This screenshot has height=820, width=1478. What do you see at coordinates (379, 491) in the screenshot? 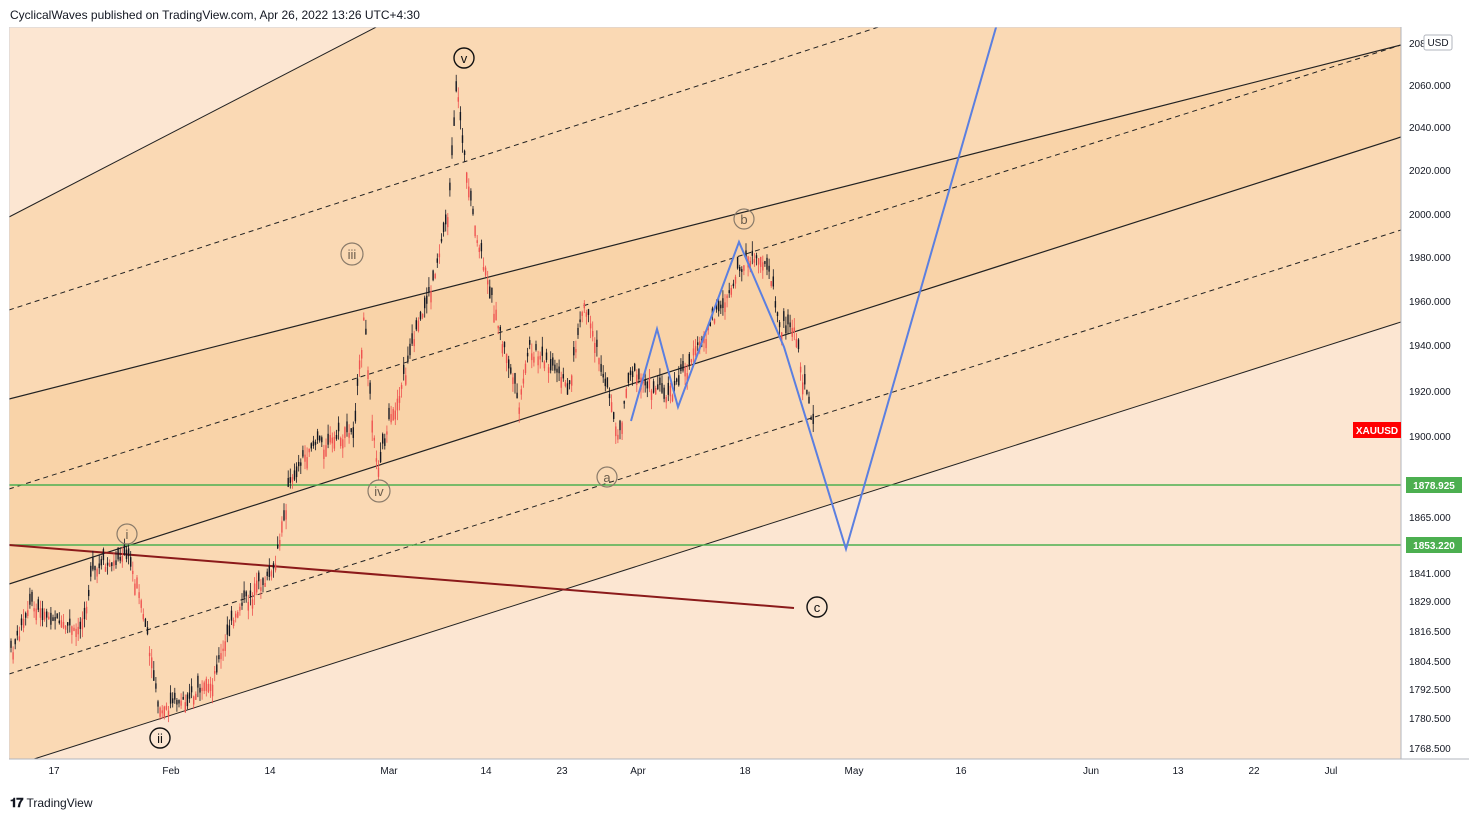
I see `wave-label-iv: iv` at bounding box center [379, 491].